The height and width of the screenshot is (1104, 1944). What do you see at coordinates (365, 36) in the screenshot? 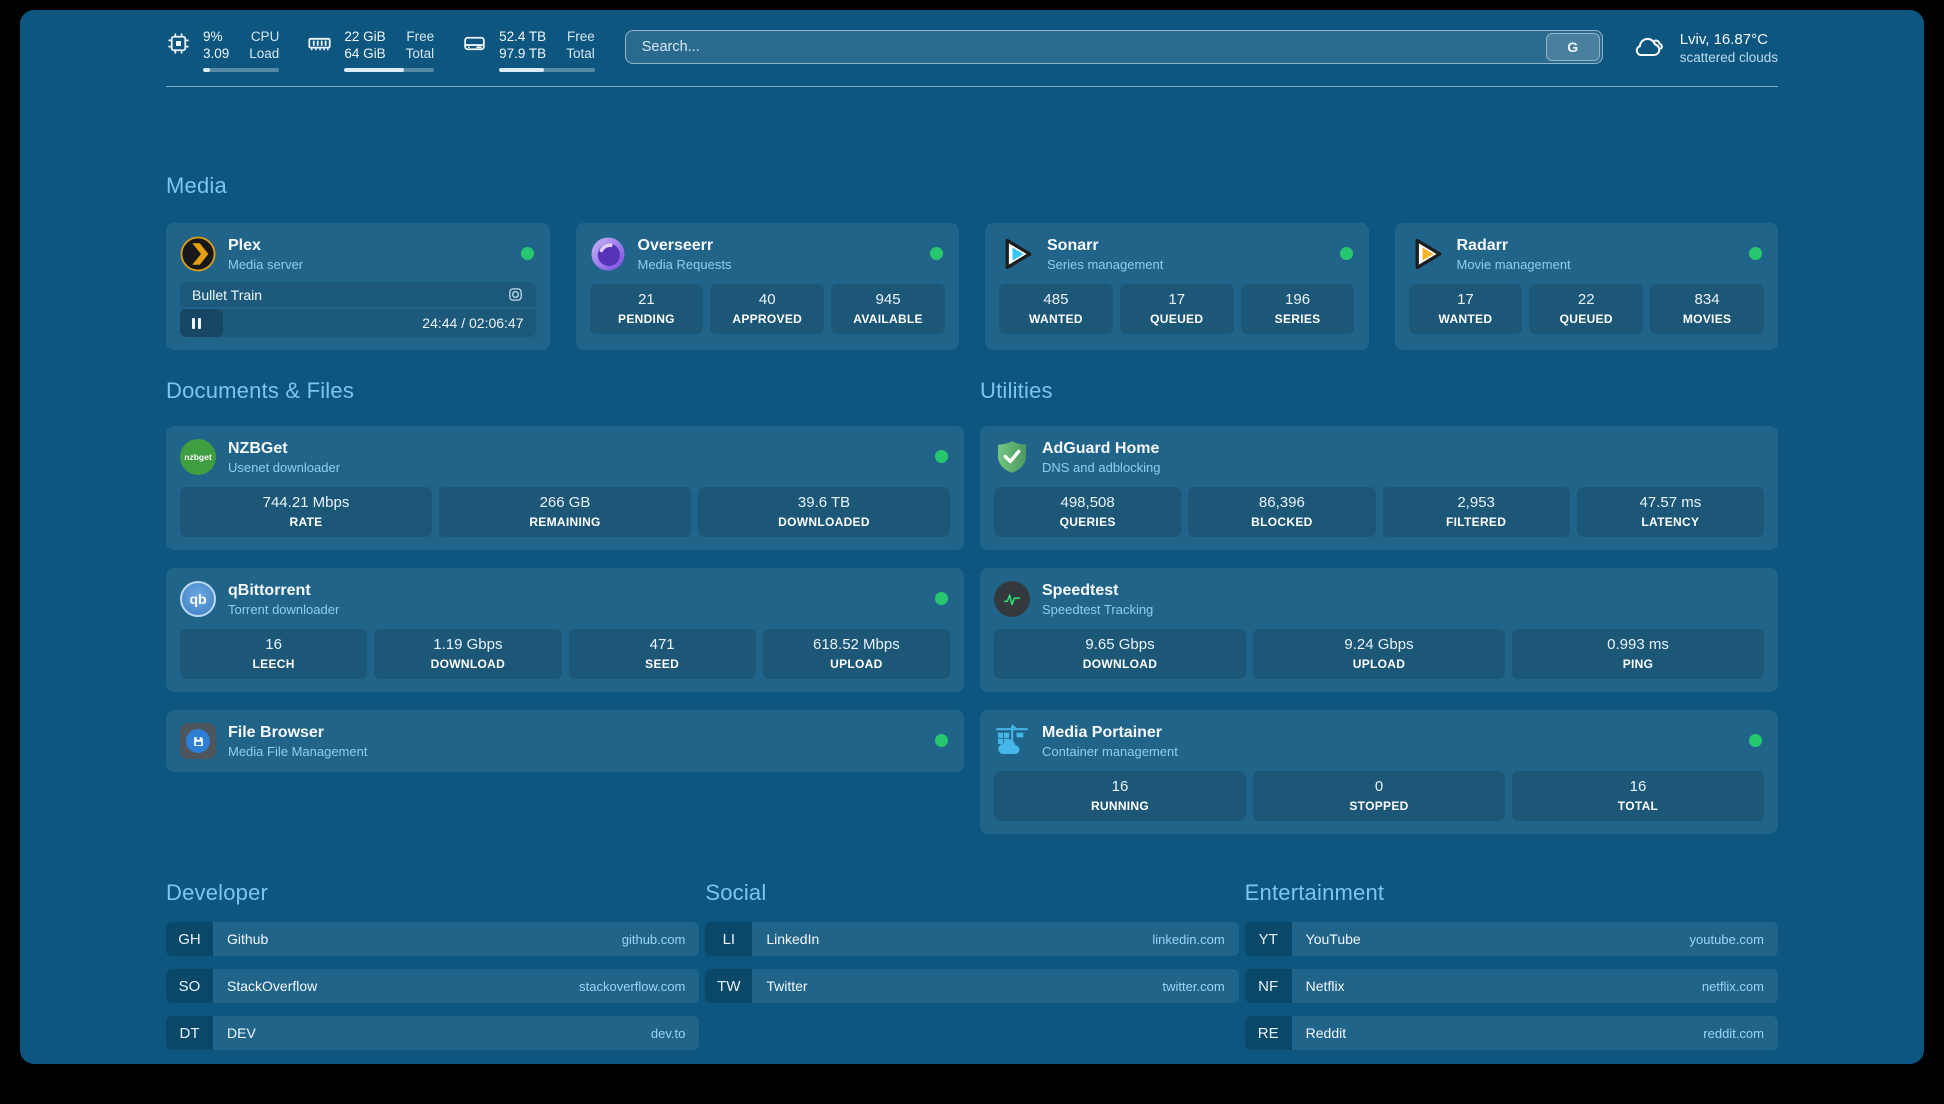
I see `memory-free-value: 22 GiB` at bounding box center [365, 36].